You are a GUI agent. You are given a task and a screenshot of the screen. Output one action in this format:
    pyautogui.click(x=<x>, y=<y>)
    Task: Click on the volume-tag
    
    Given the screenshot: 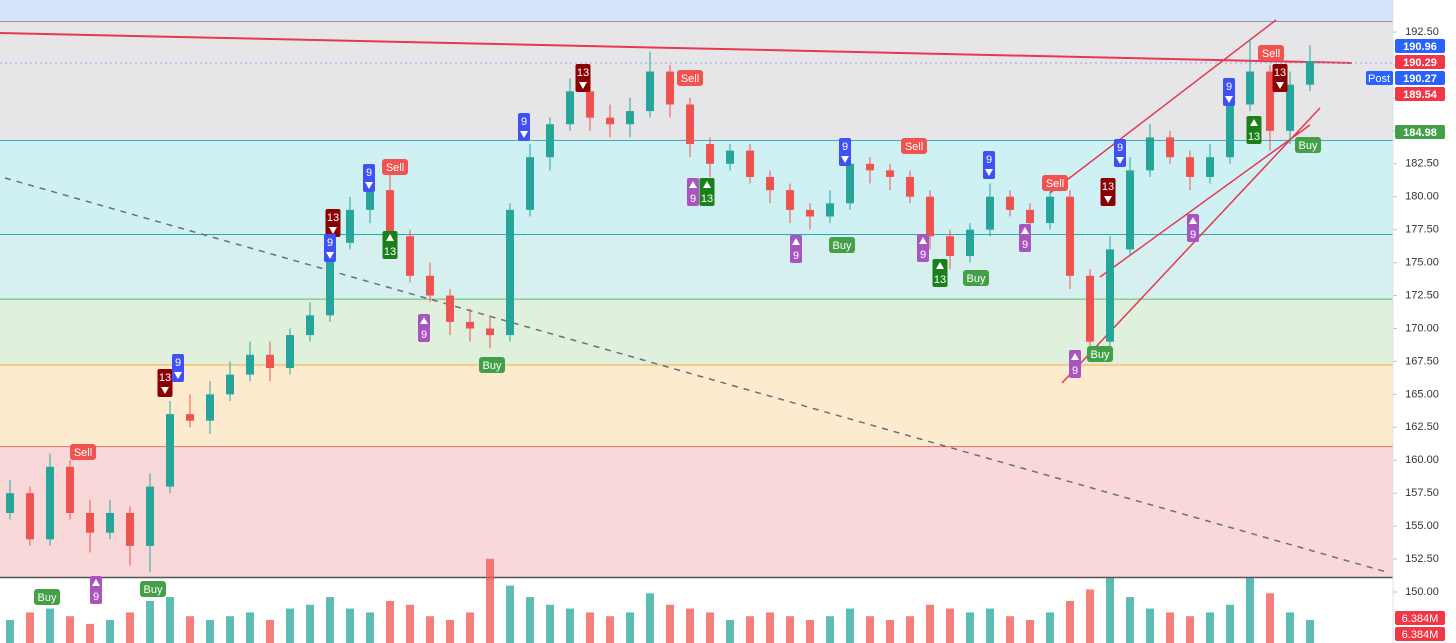 What is the action you would take?
    pyautogui.click(x=1420, y=618)
    